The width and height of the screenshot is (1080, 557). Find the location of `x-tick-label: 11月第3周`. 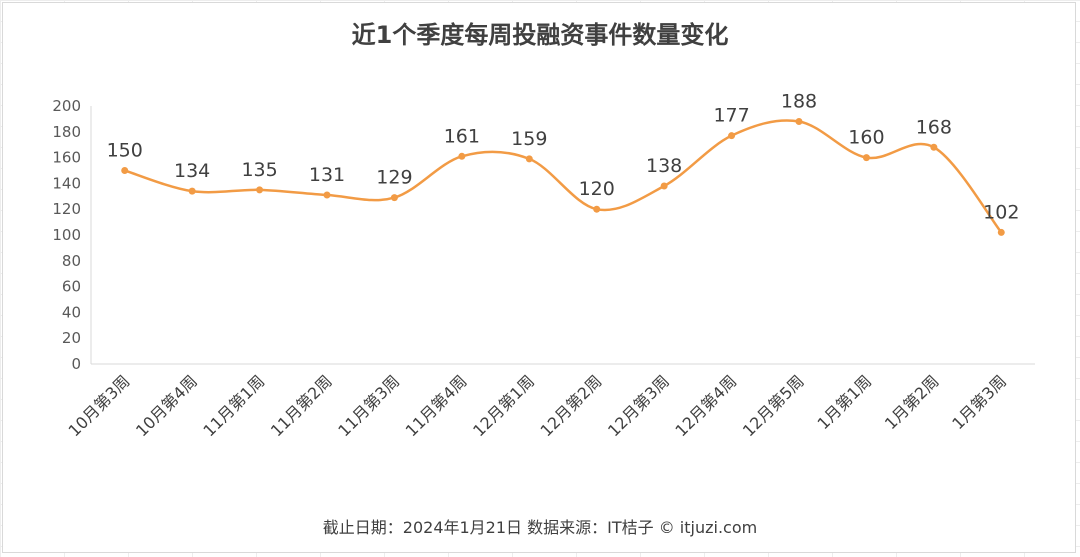

x-tick-label: 11月第3周 is located at coordinates (368, 405).